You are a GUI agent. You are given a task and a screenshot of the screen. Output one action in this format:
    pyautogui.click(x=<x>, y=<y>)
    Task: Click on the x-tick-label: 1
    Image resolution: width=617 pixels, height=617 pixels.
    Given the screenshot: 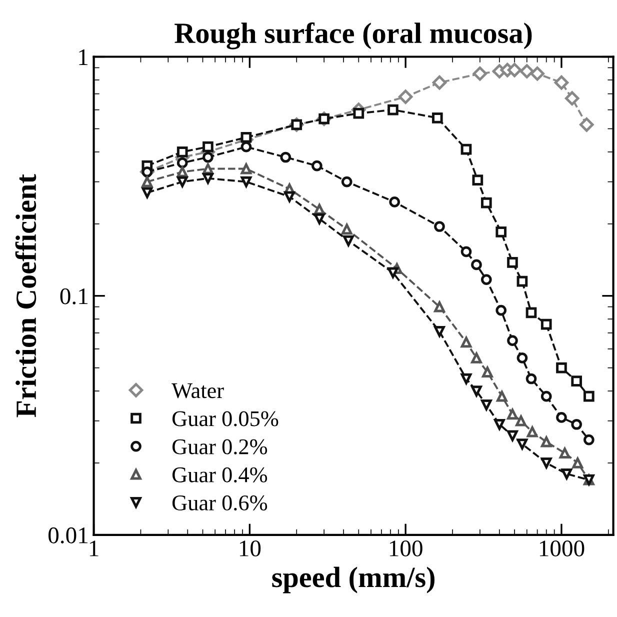 What is the action you would take?
    pyautogui.click(x=94, y=548)
    